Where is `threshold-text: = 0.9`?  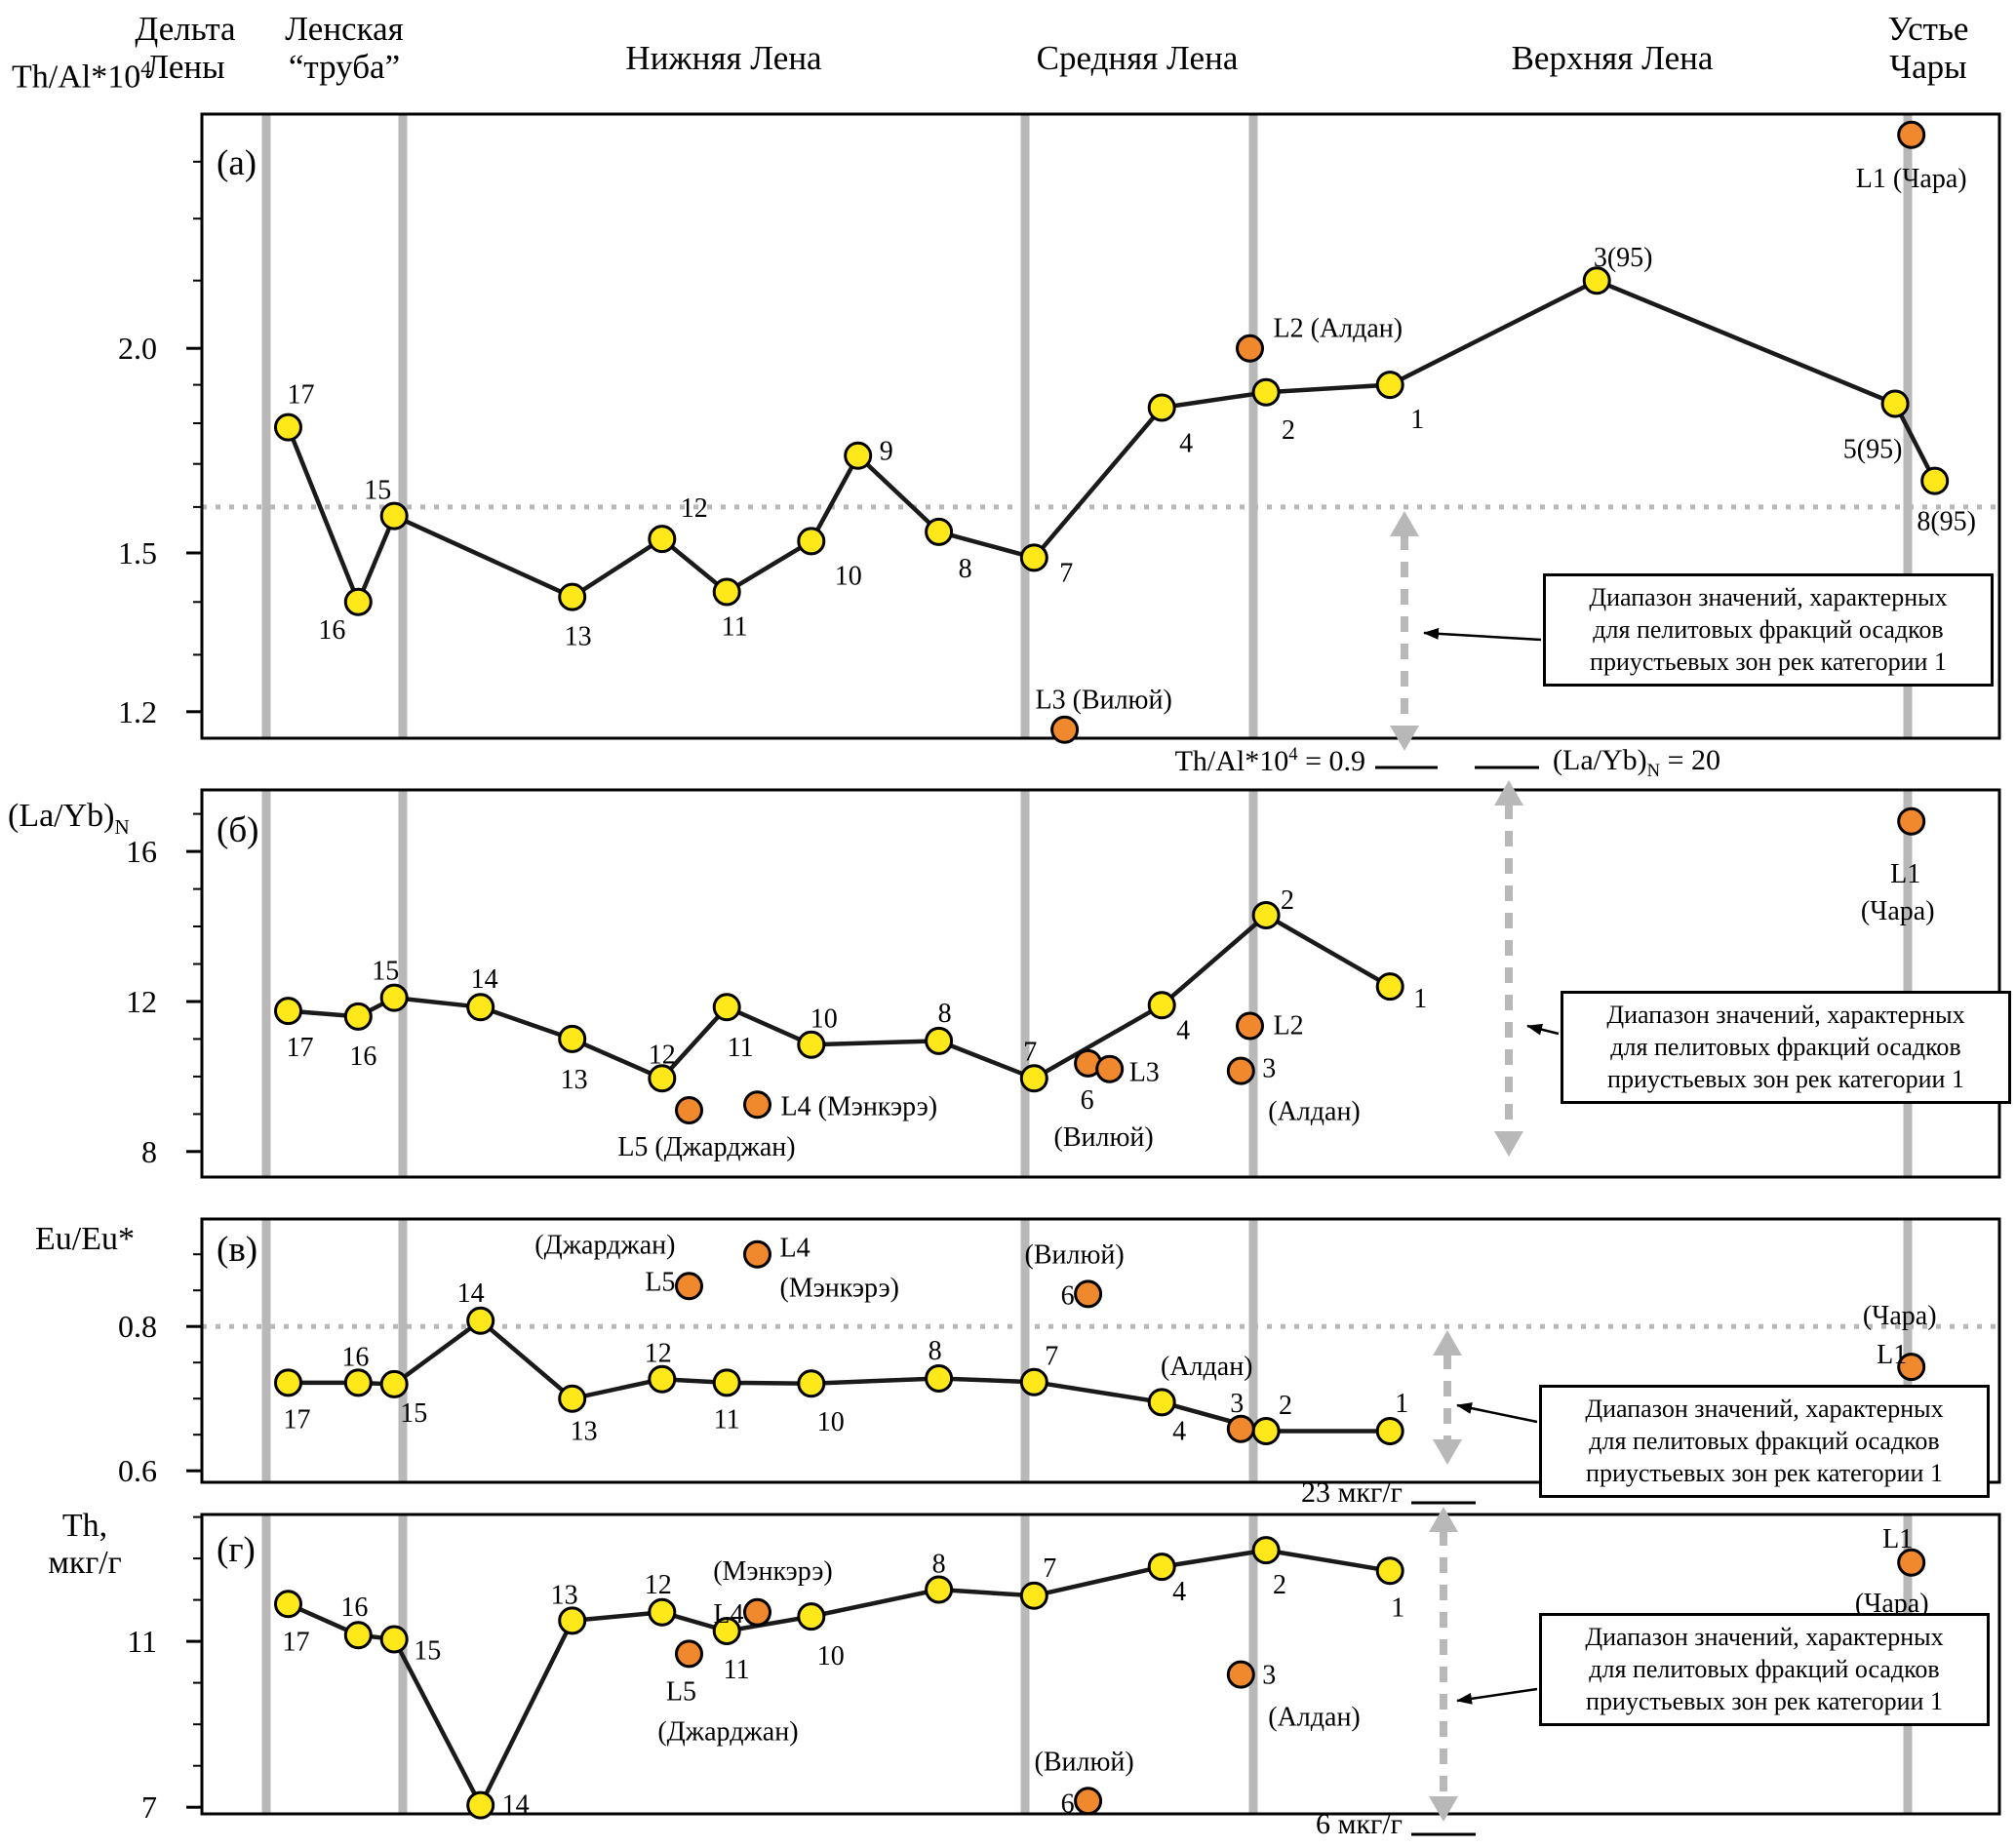 threshold-text: = 0.9 is located at coordinates (1331, 761).